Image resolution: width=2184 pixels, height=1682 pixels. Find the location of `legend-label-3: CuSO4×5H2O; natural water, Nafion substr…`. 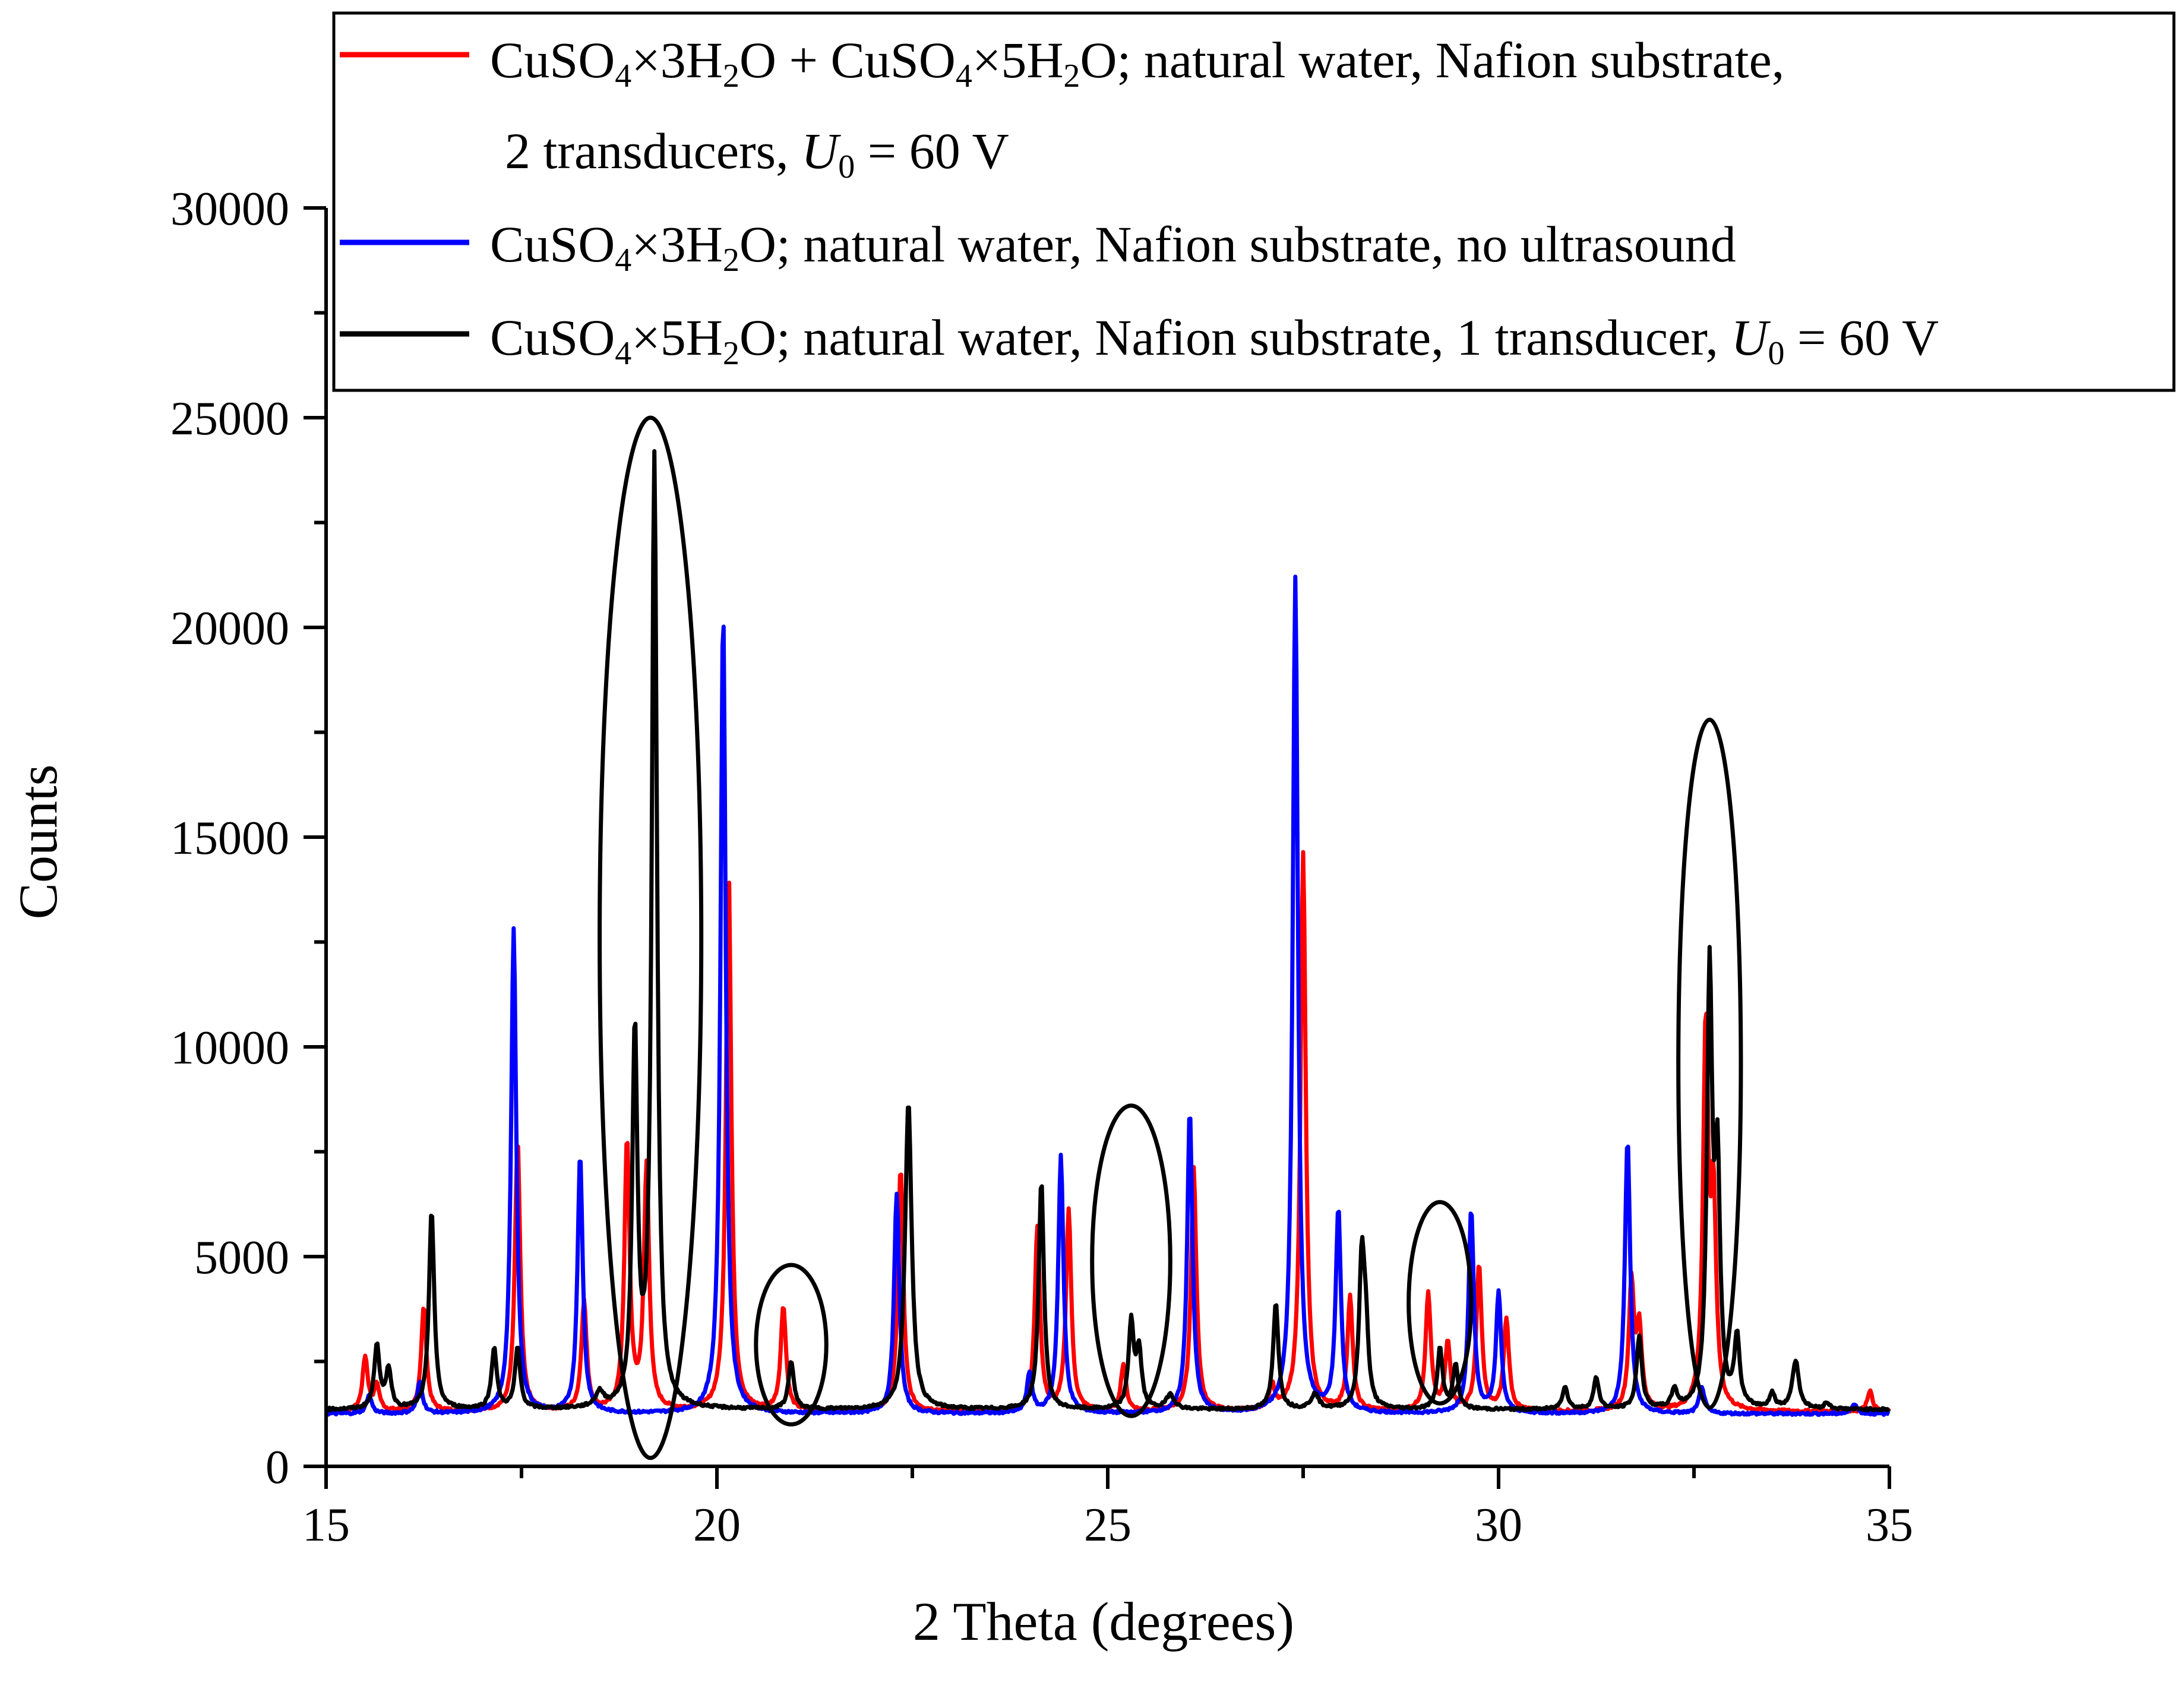

legend-label-3: CuSO4×5H2O; natural water, Nafion substr… is located at coordinates (1214, 340).